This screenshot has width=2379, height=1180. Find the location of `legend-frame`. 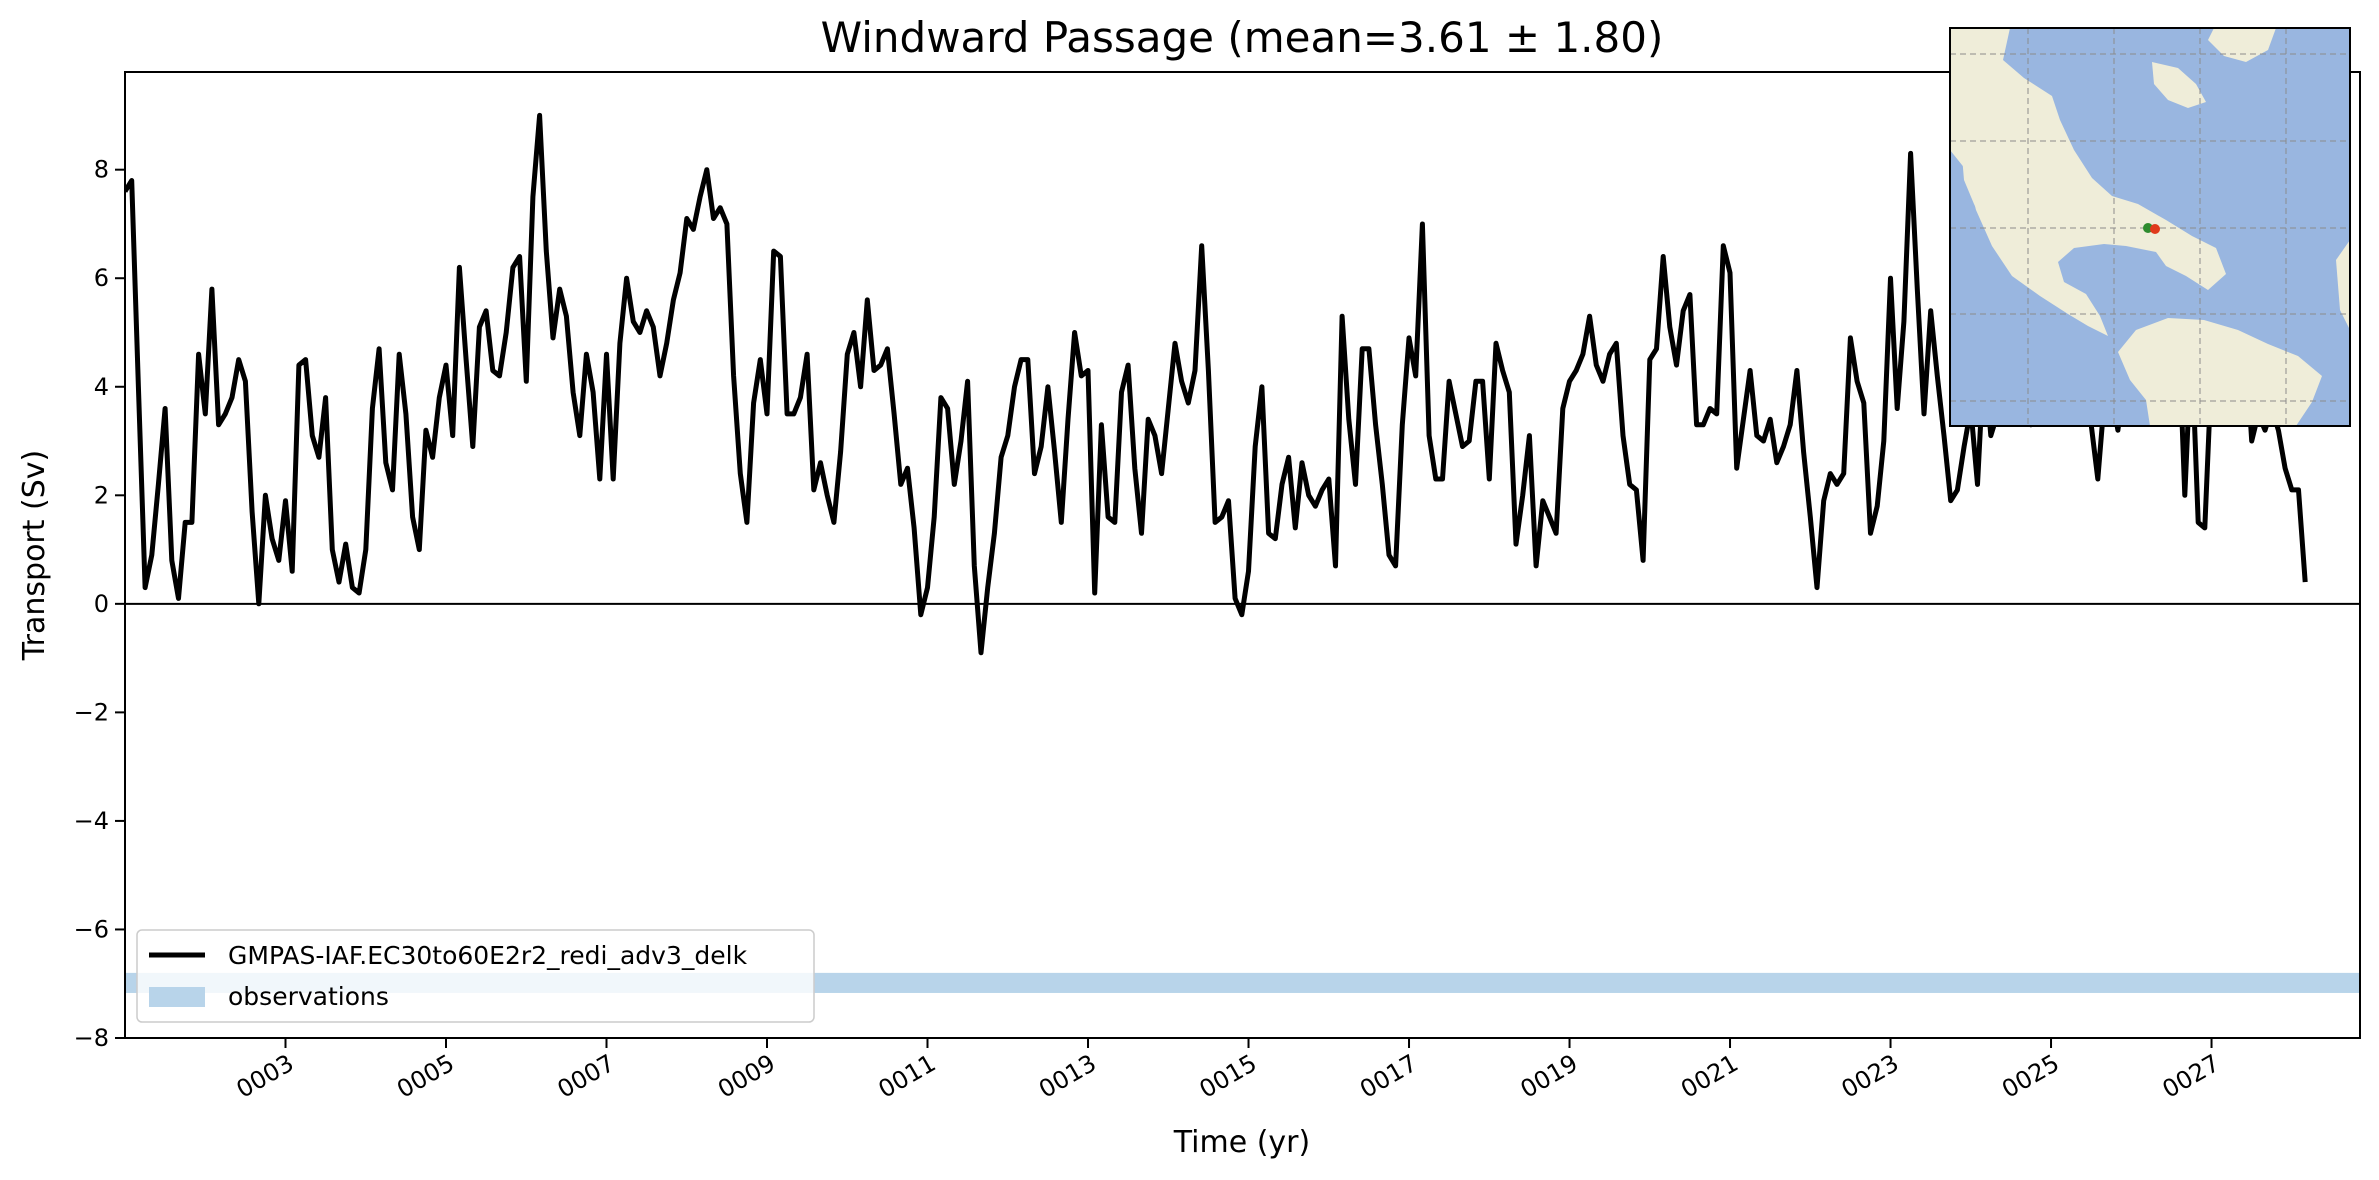

legend-frame is located at coordinates (475, 976).